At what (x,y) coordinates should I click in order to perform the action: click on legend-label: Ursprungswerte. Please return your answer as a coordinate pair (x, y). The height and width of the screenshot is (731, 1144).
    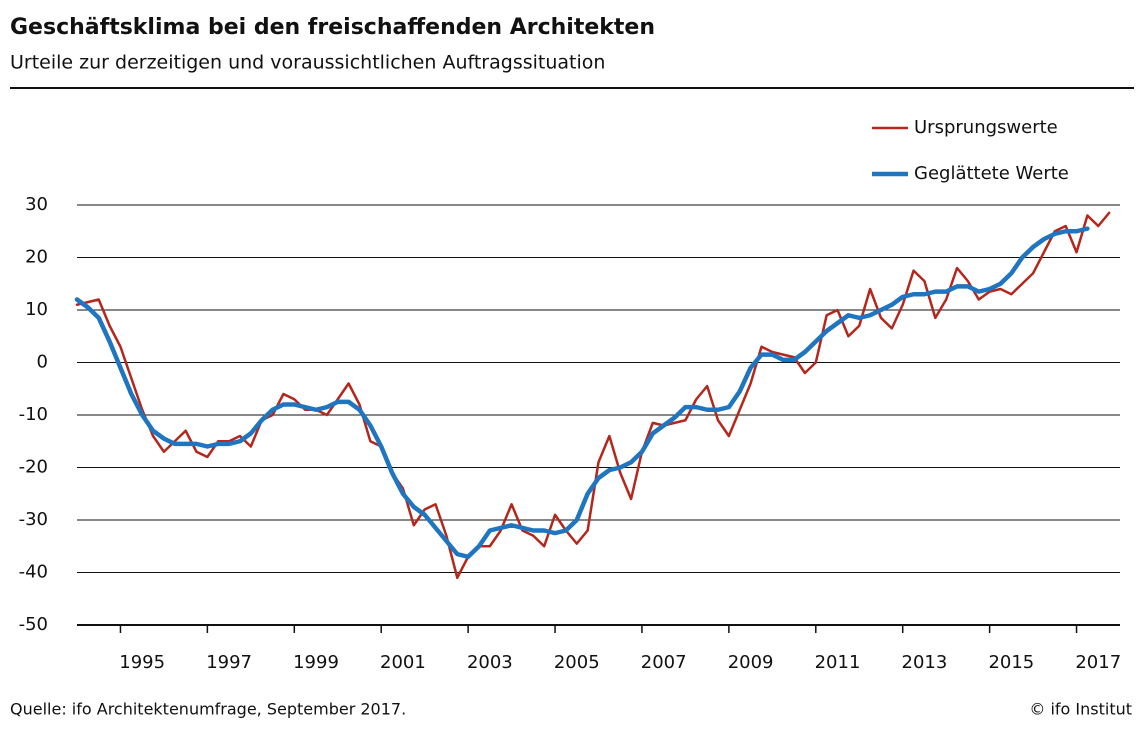
    Looking at the image, I should click on (986, 127).